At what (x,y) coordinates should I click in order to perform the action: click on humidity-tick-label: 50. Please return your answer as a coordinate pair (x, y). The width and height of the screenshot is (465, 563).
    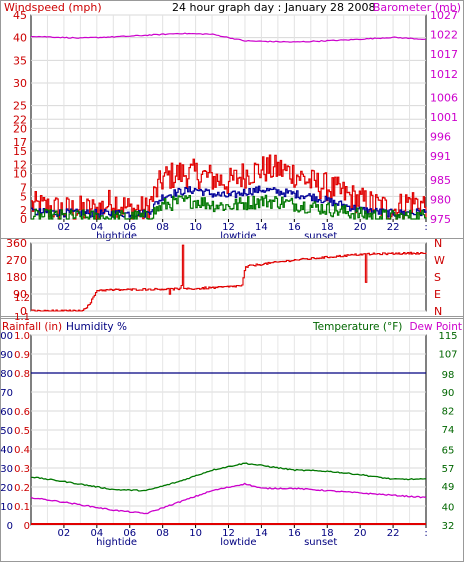
    Looking at the image, I should click on (6, 431).